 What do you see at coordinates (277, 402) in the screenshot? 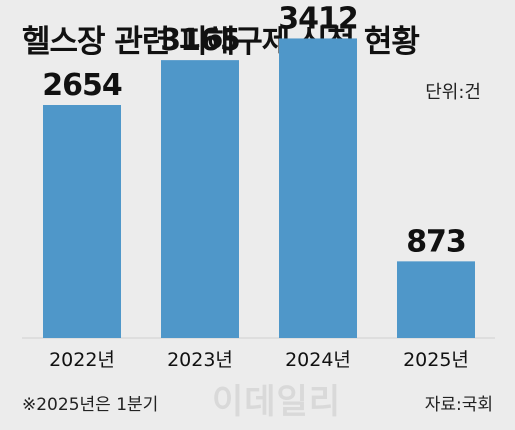
I see `watermark-logo: 이데일리` at bounding box center [277, 402].